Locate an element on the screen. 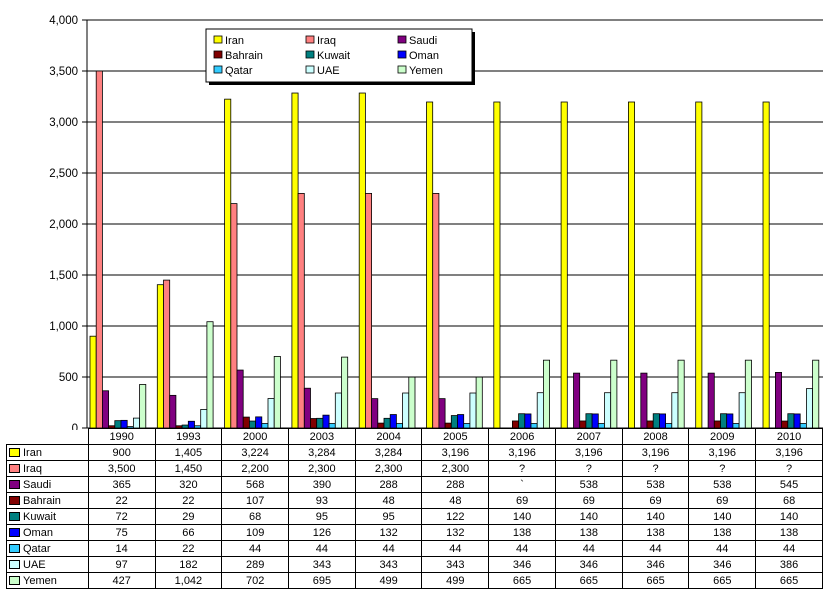  bar-oman-2000 is located at coordinates (259, 422).